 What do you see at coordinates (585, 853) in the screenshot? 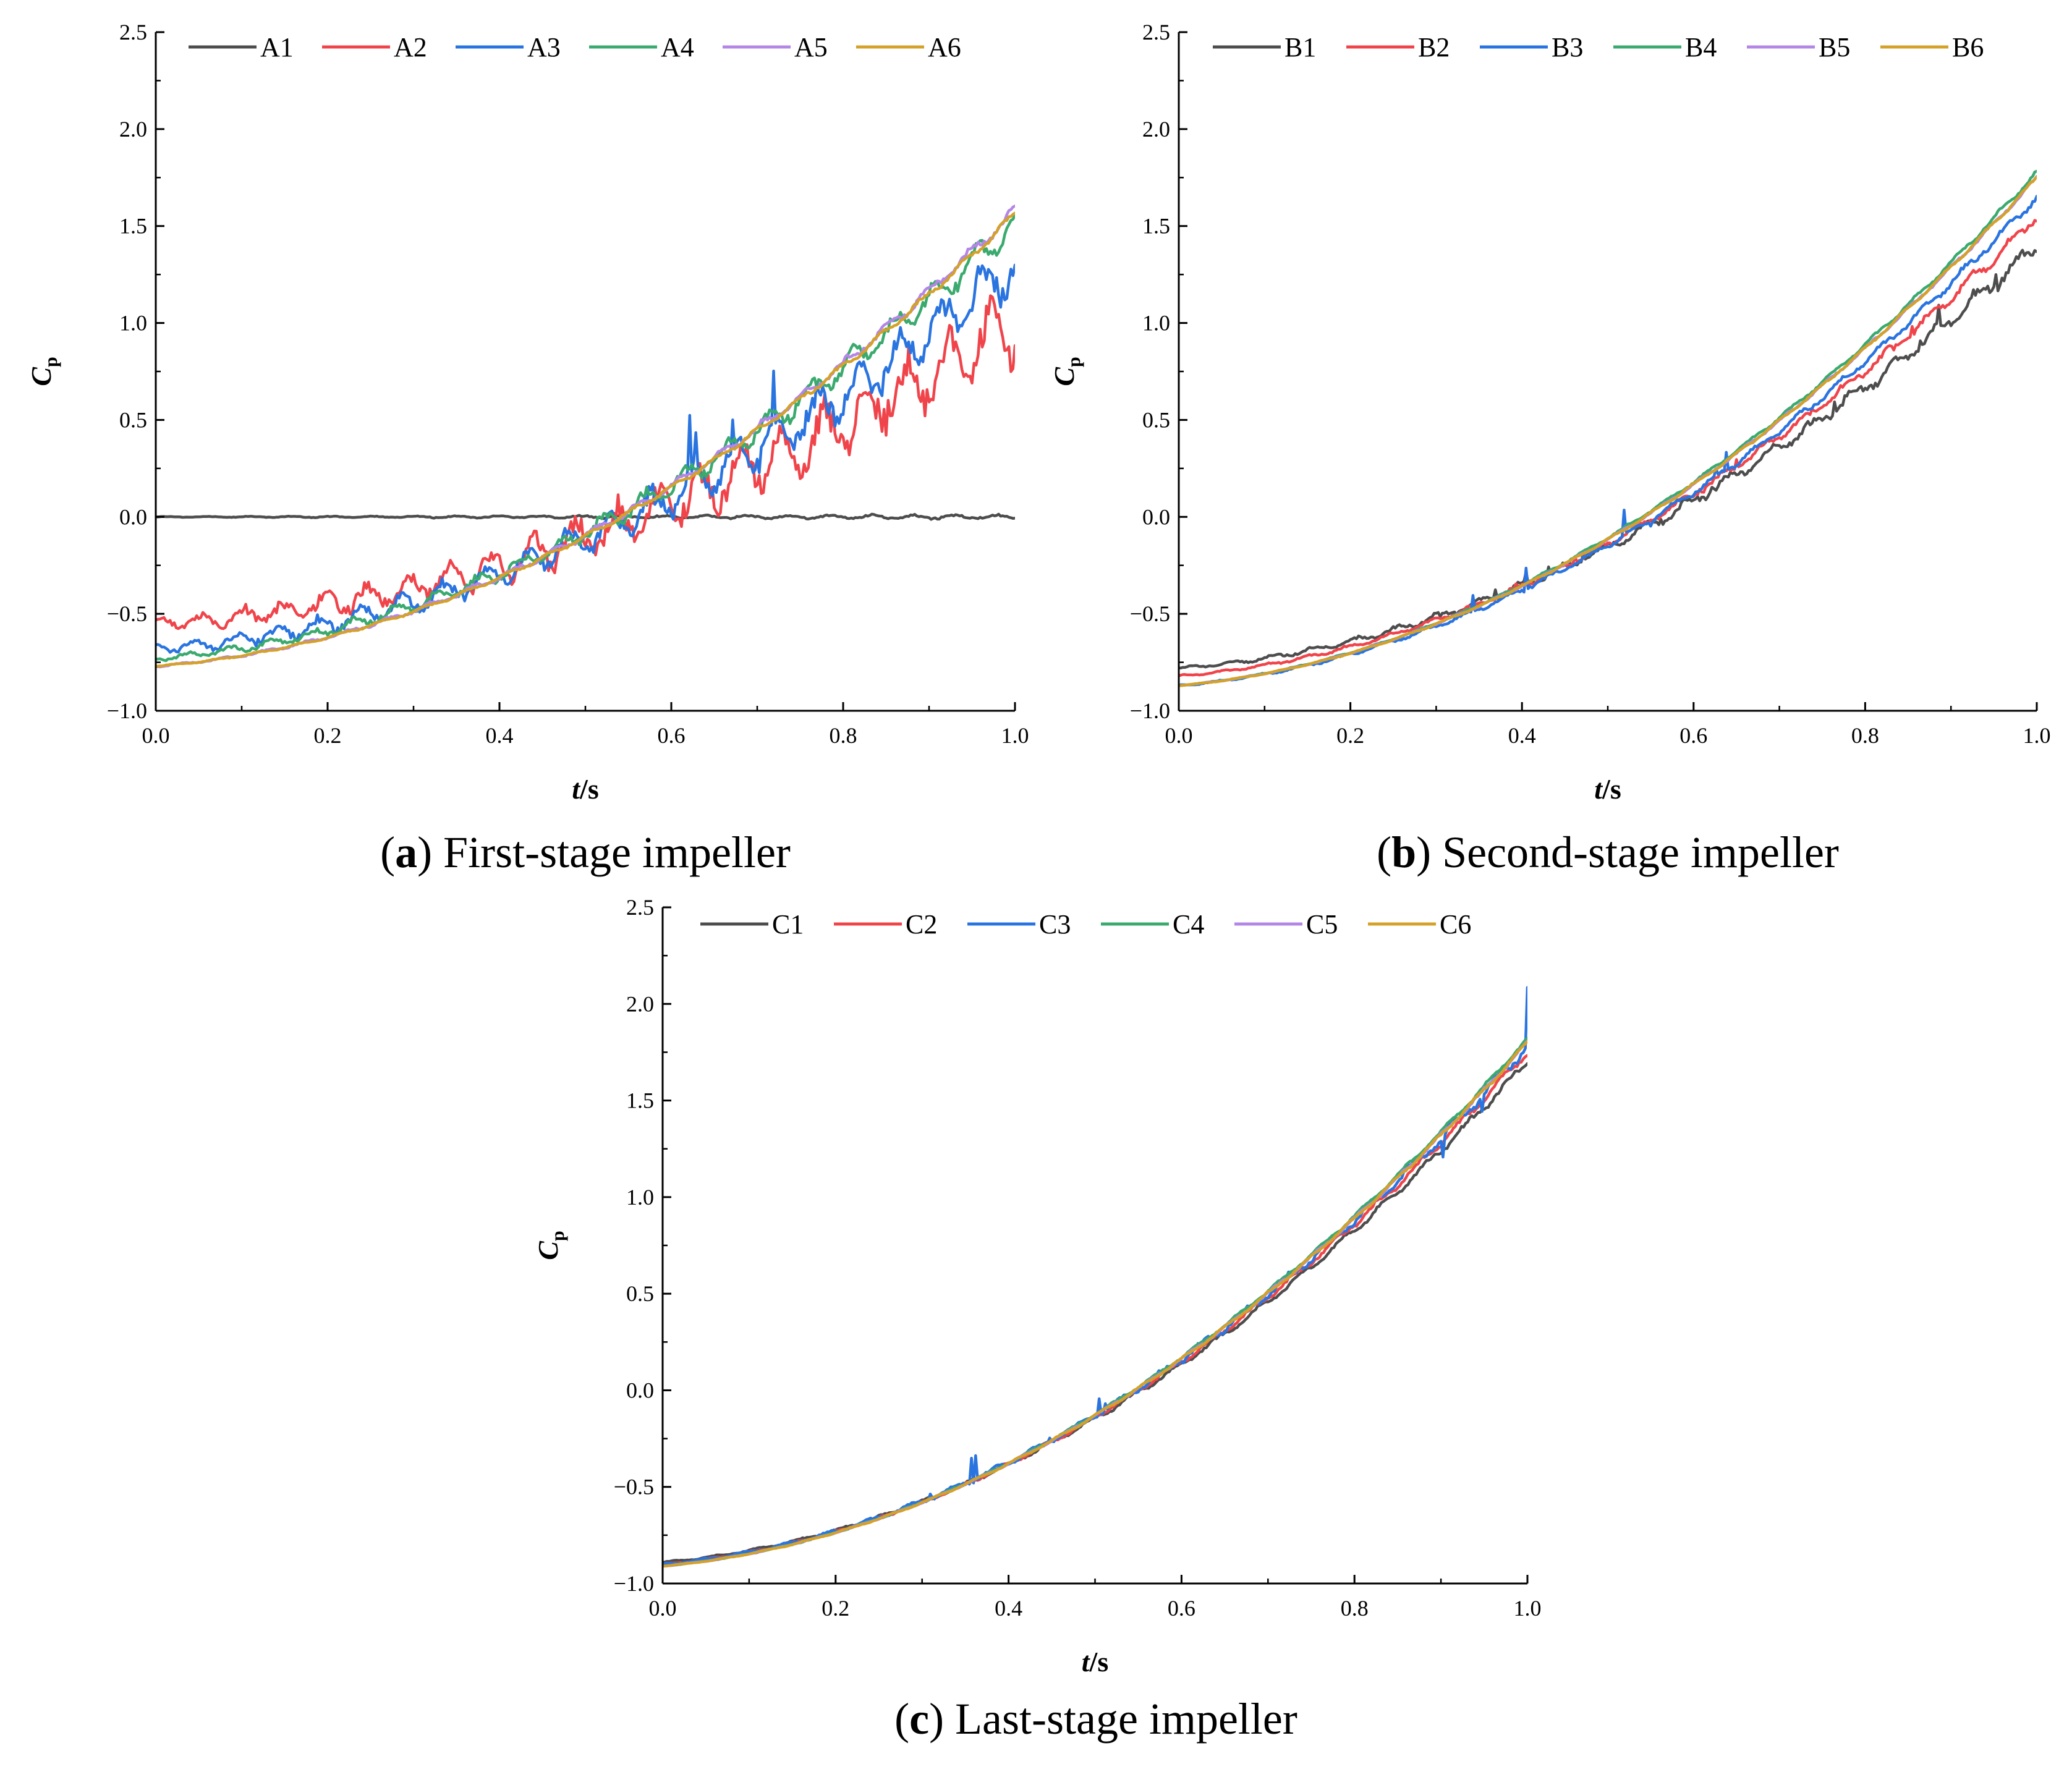
I see `panel-caption: (a) First-stage impeller` at bounding box center [585, 853].